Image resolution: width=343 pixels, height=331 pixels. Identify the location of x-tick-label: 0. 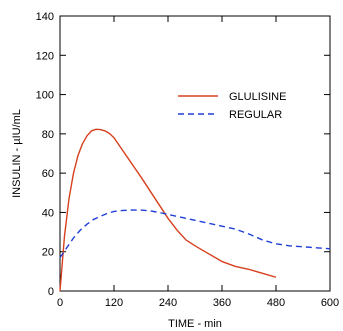
(60, 303).